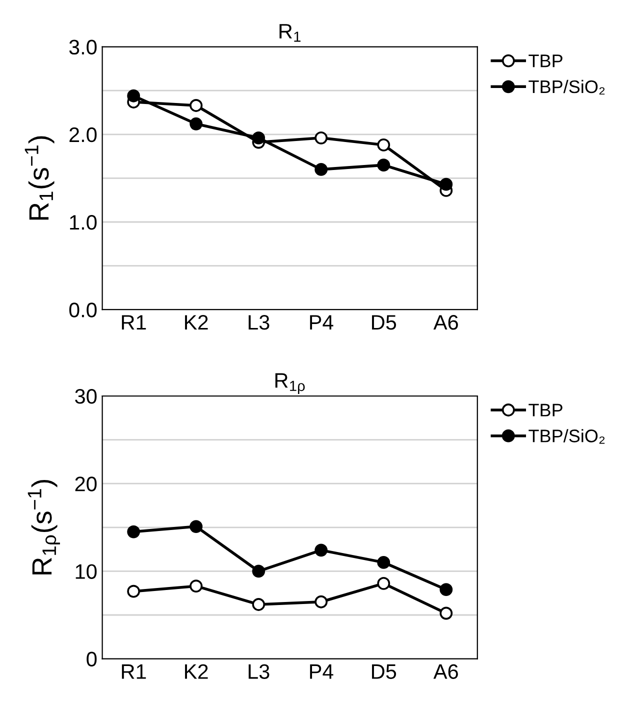 This screenshot has height=720, width=620. Describe the element at coordinates (86, 571) in the screenshot. I see `y-tick-label: 10` at that location.